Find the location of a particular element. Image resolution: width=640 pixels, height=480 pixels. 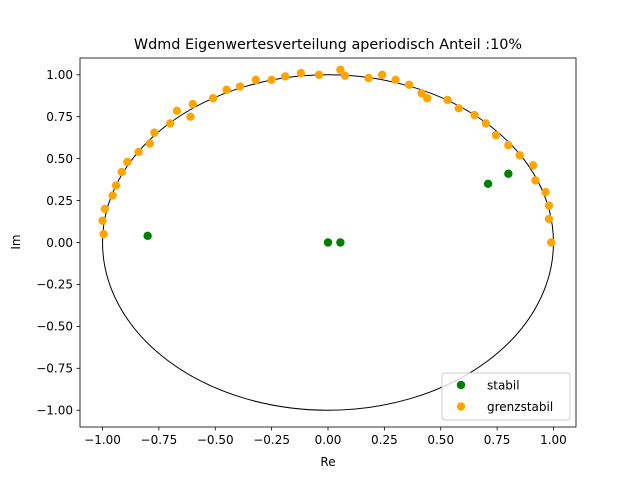

x-tick-label: 0.00 is located at coordinates (328, 440).